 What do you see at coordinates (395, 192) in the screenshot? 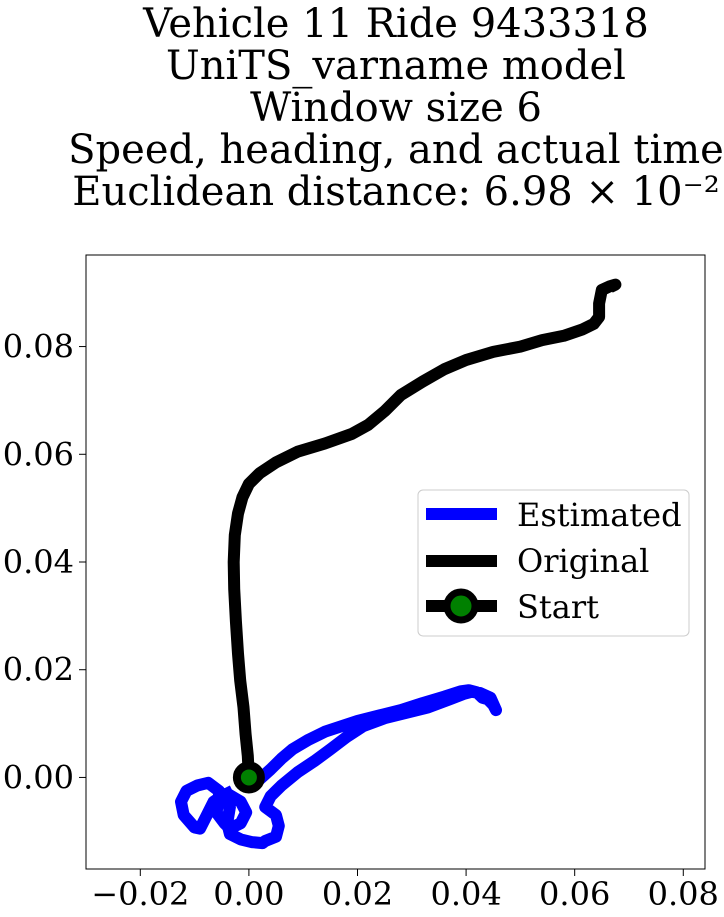
I see `title-line-5: Euclidean distance: 6.98 × 10⁻²` at bounding box center [395, 192].